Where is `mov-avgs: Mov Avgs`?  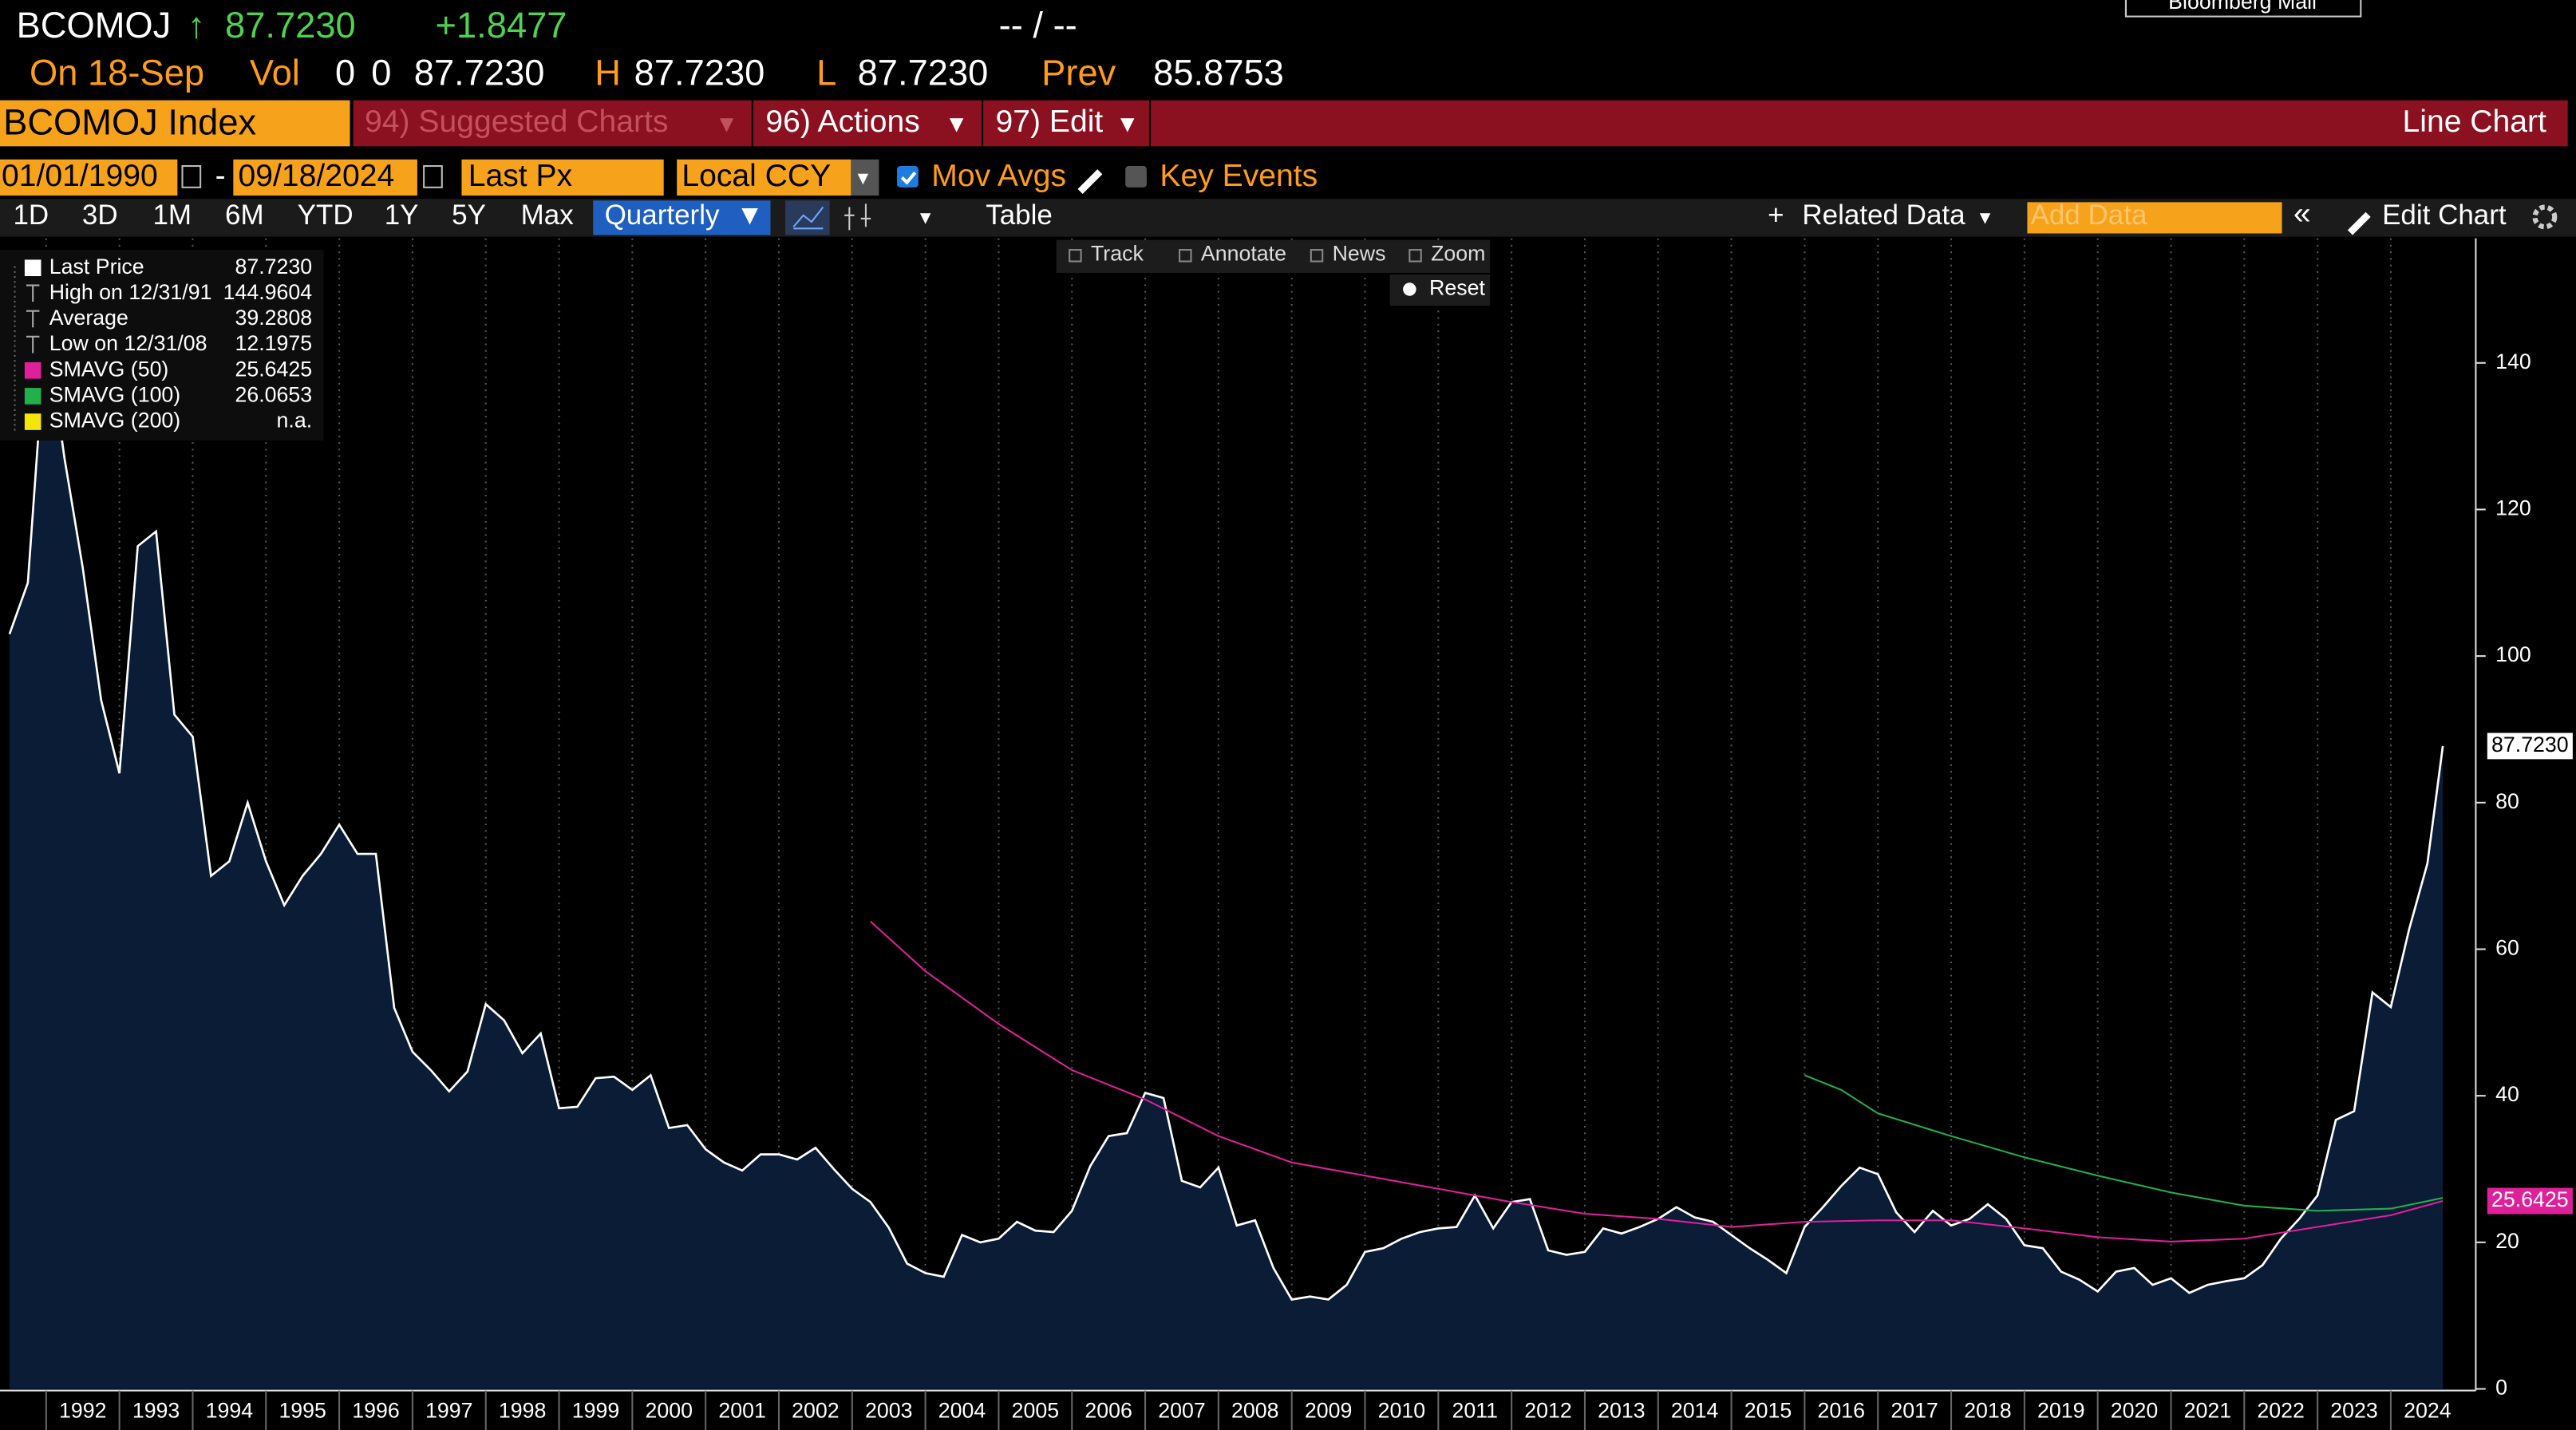
mov-avgs: Mov Avgs is located at coordinates (998, 176).